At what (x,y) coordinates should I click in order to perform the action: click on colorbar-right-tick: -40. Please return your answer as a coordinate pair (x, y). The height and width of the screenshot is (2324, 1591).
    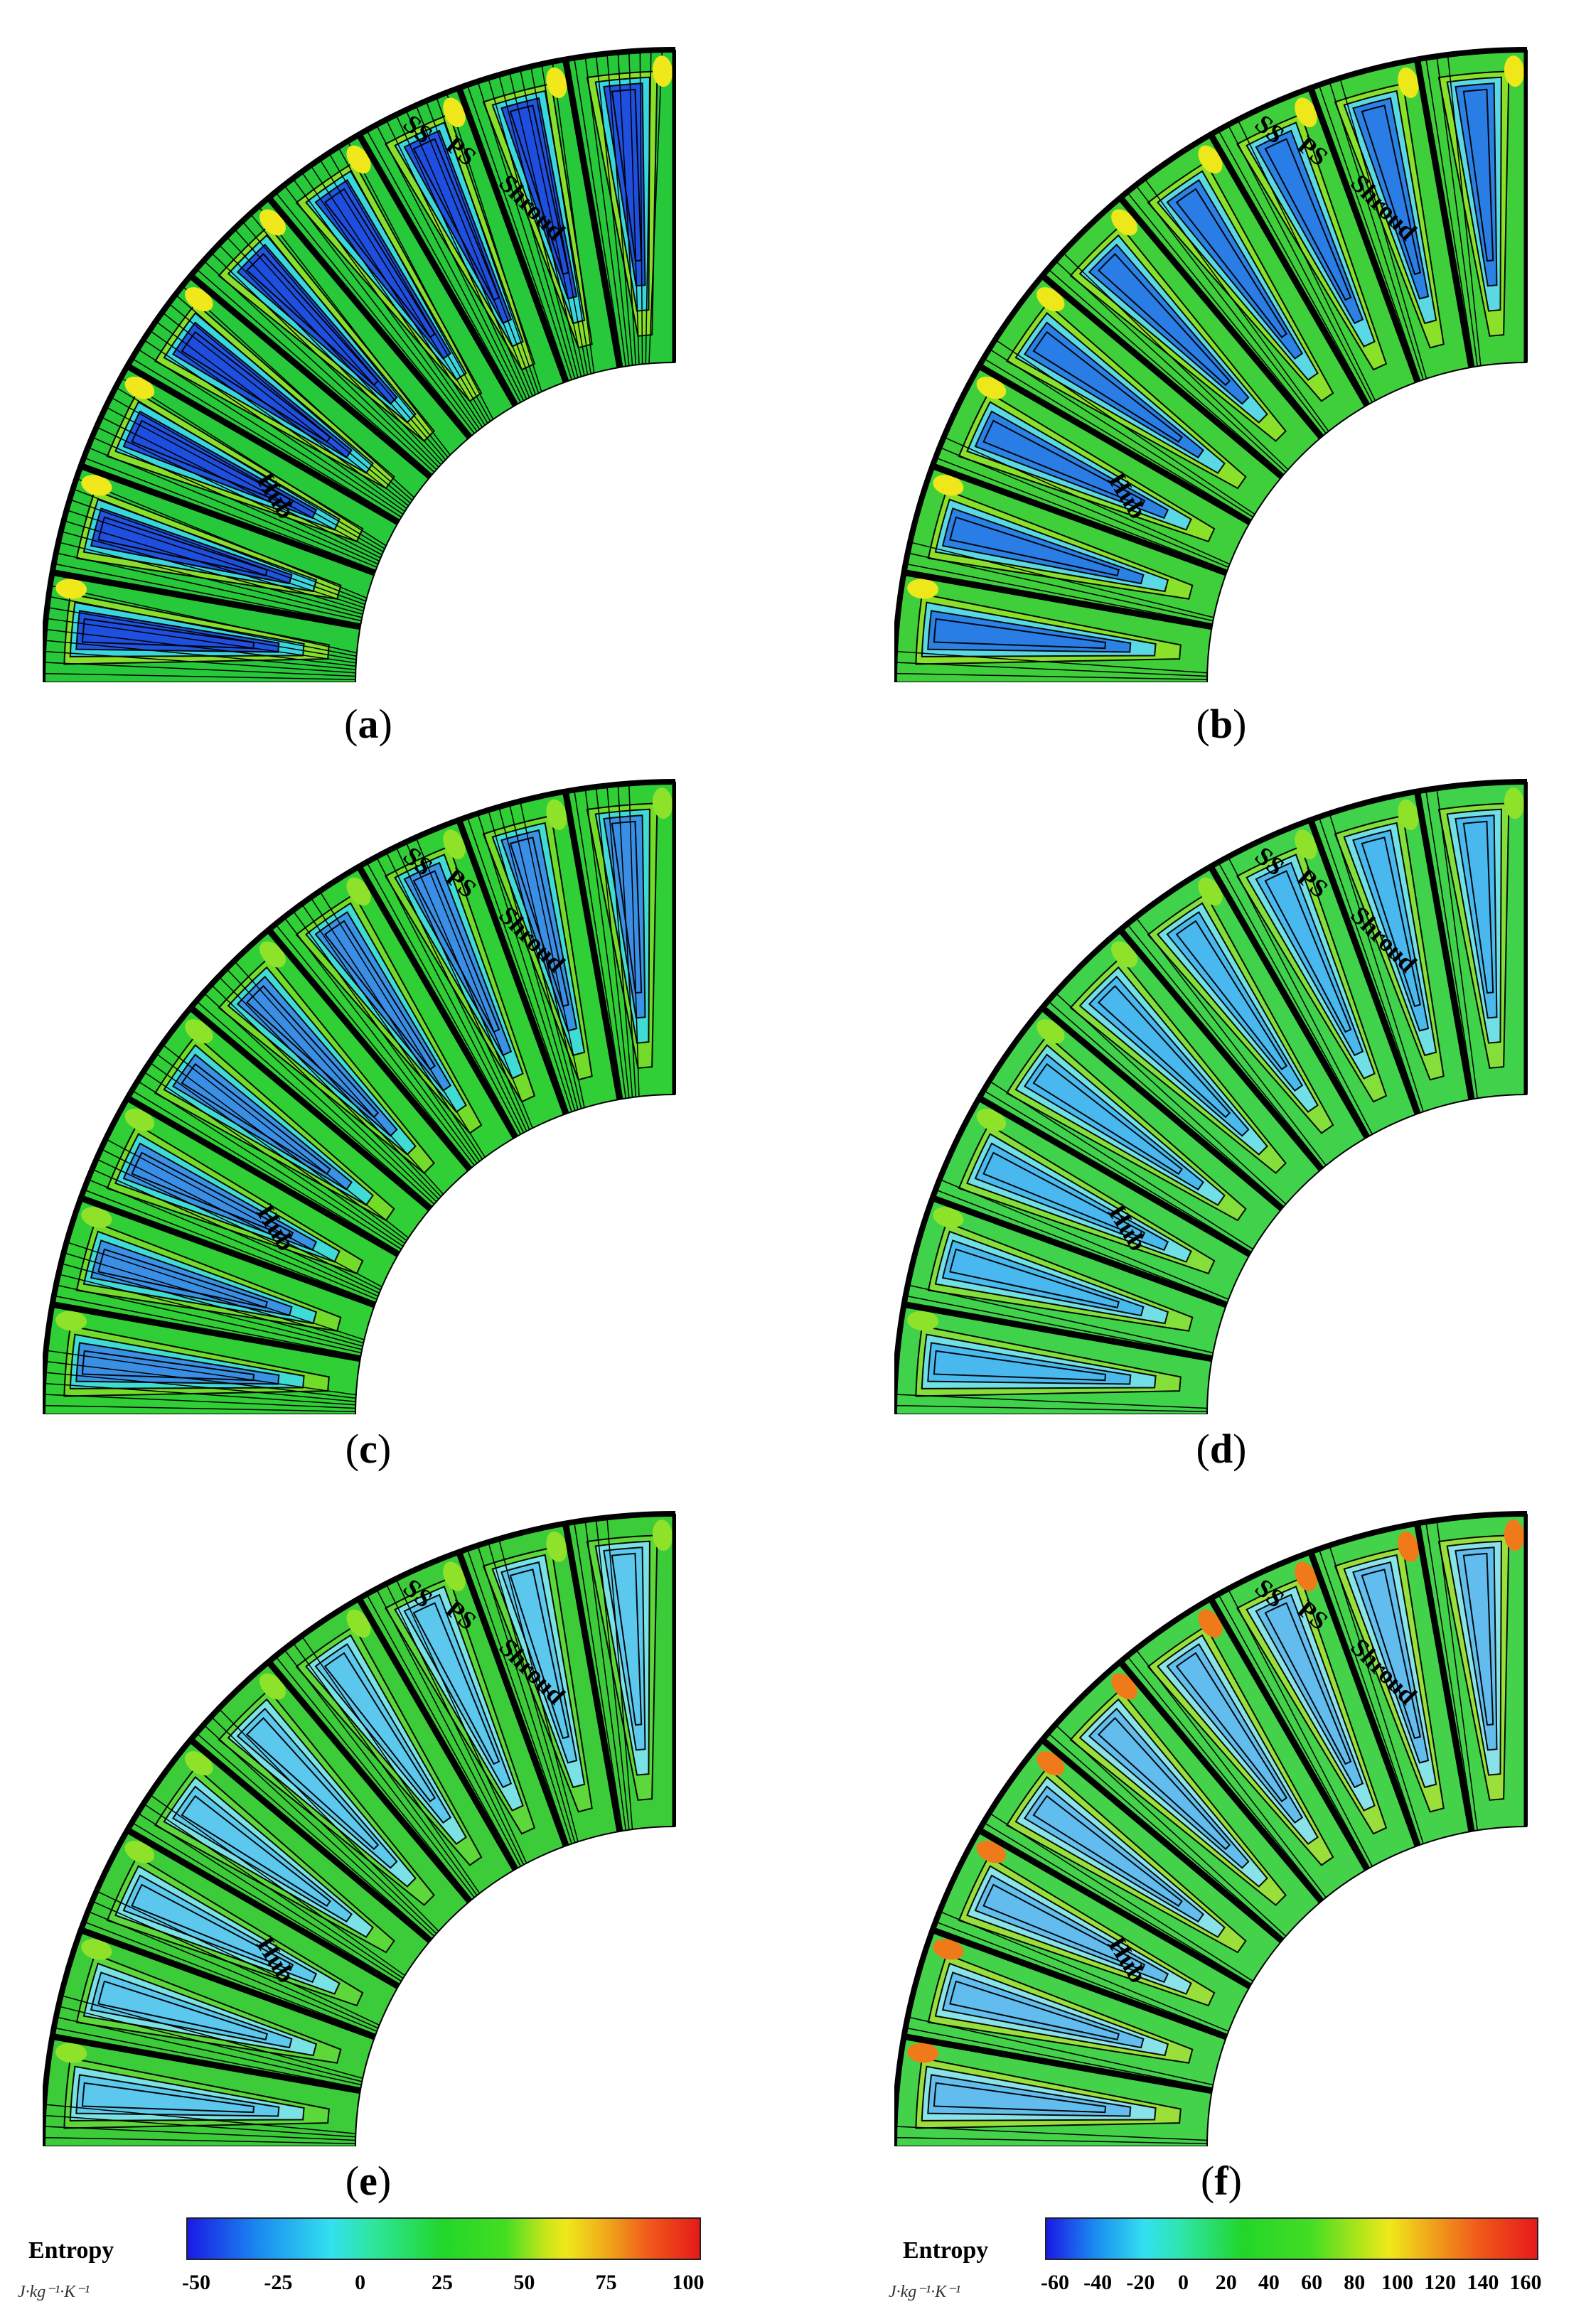
    Looking at the image, I should click on (1098, 2282).